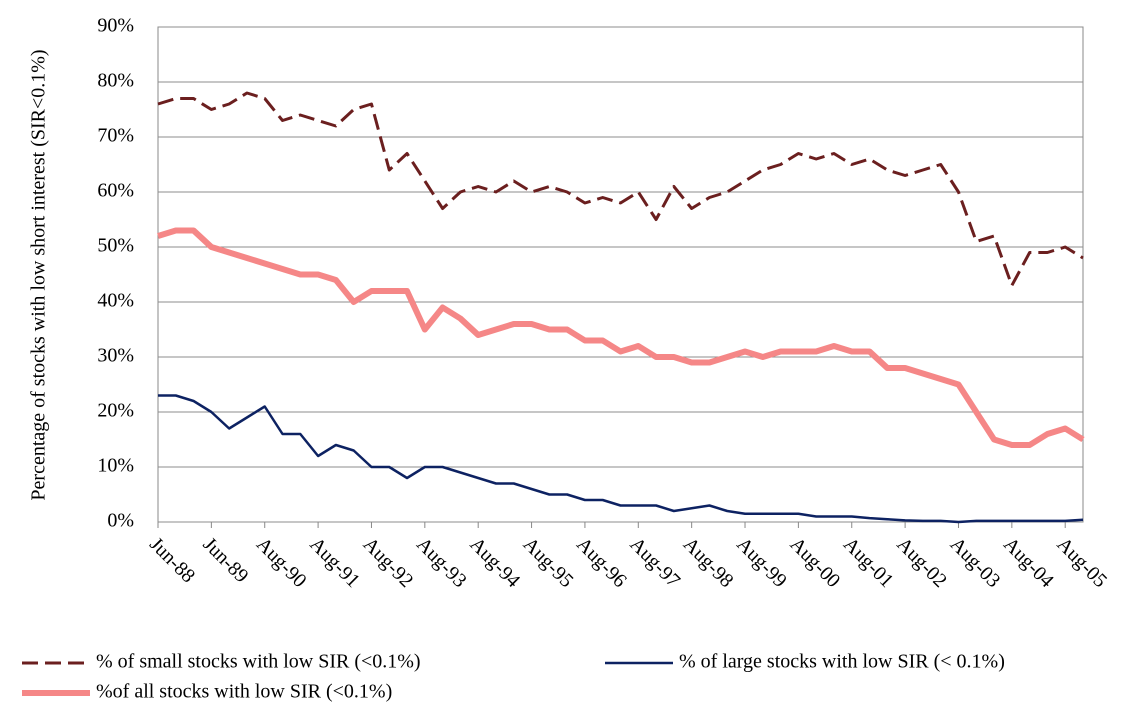 Image resolution: width=1130 pixels, height=717 pixels. Describe the element at coordinates (258, 662) in the screenshot. I see `legend-label: % of small stocks with low SIR (<0.1%)` at that location.